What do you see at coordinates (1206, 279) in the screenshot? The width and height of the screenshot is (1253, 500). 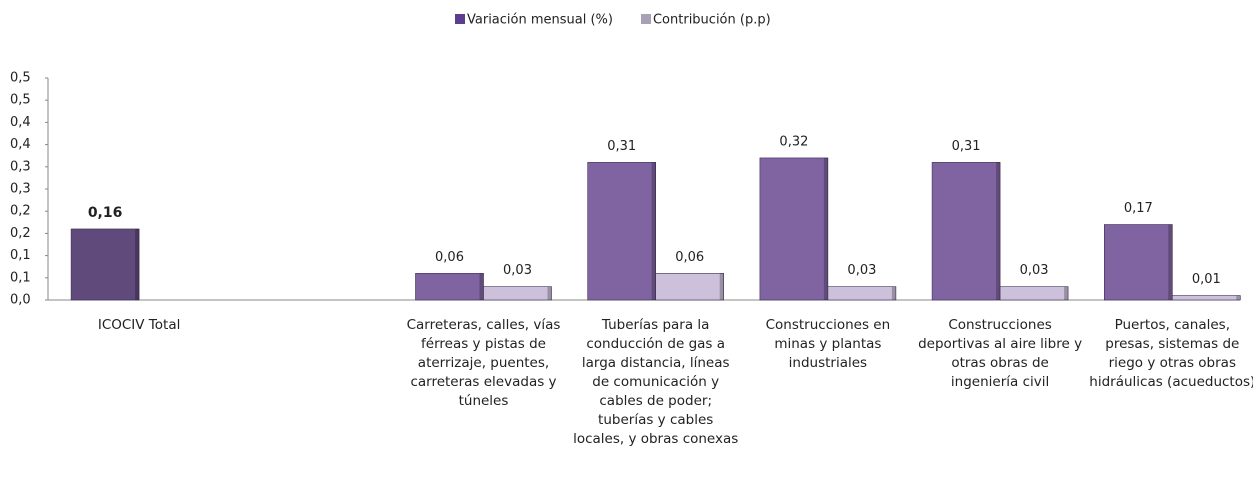 I see `data-label: 0,01` at bounding box center [1206, 279].